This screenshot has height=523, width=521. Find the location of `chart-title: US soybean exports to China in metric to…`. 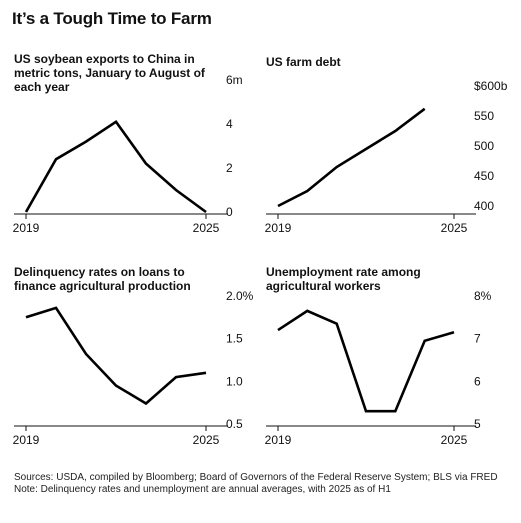

chart-title: US soybean exports to China in metric to… is located at coordinates (109, 73).